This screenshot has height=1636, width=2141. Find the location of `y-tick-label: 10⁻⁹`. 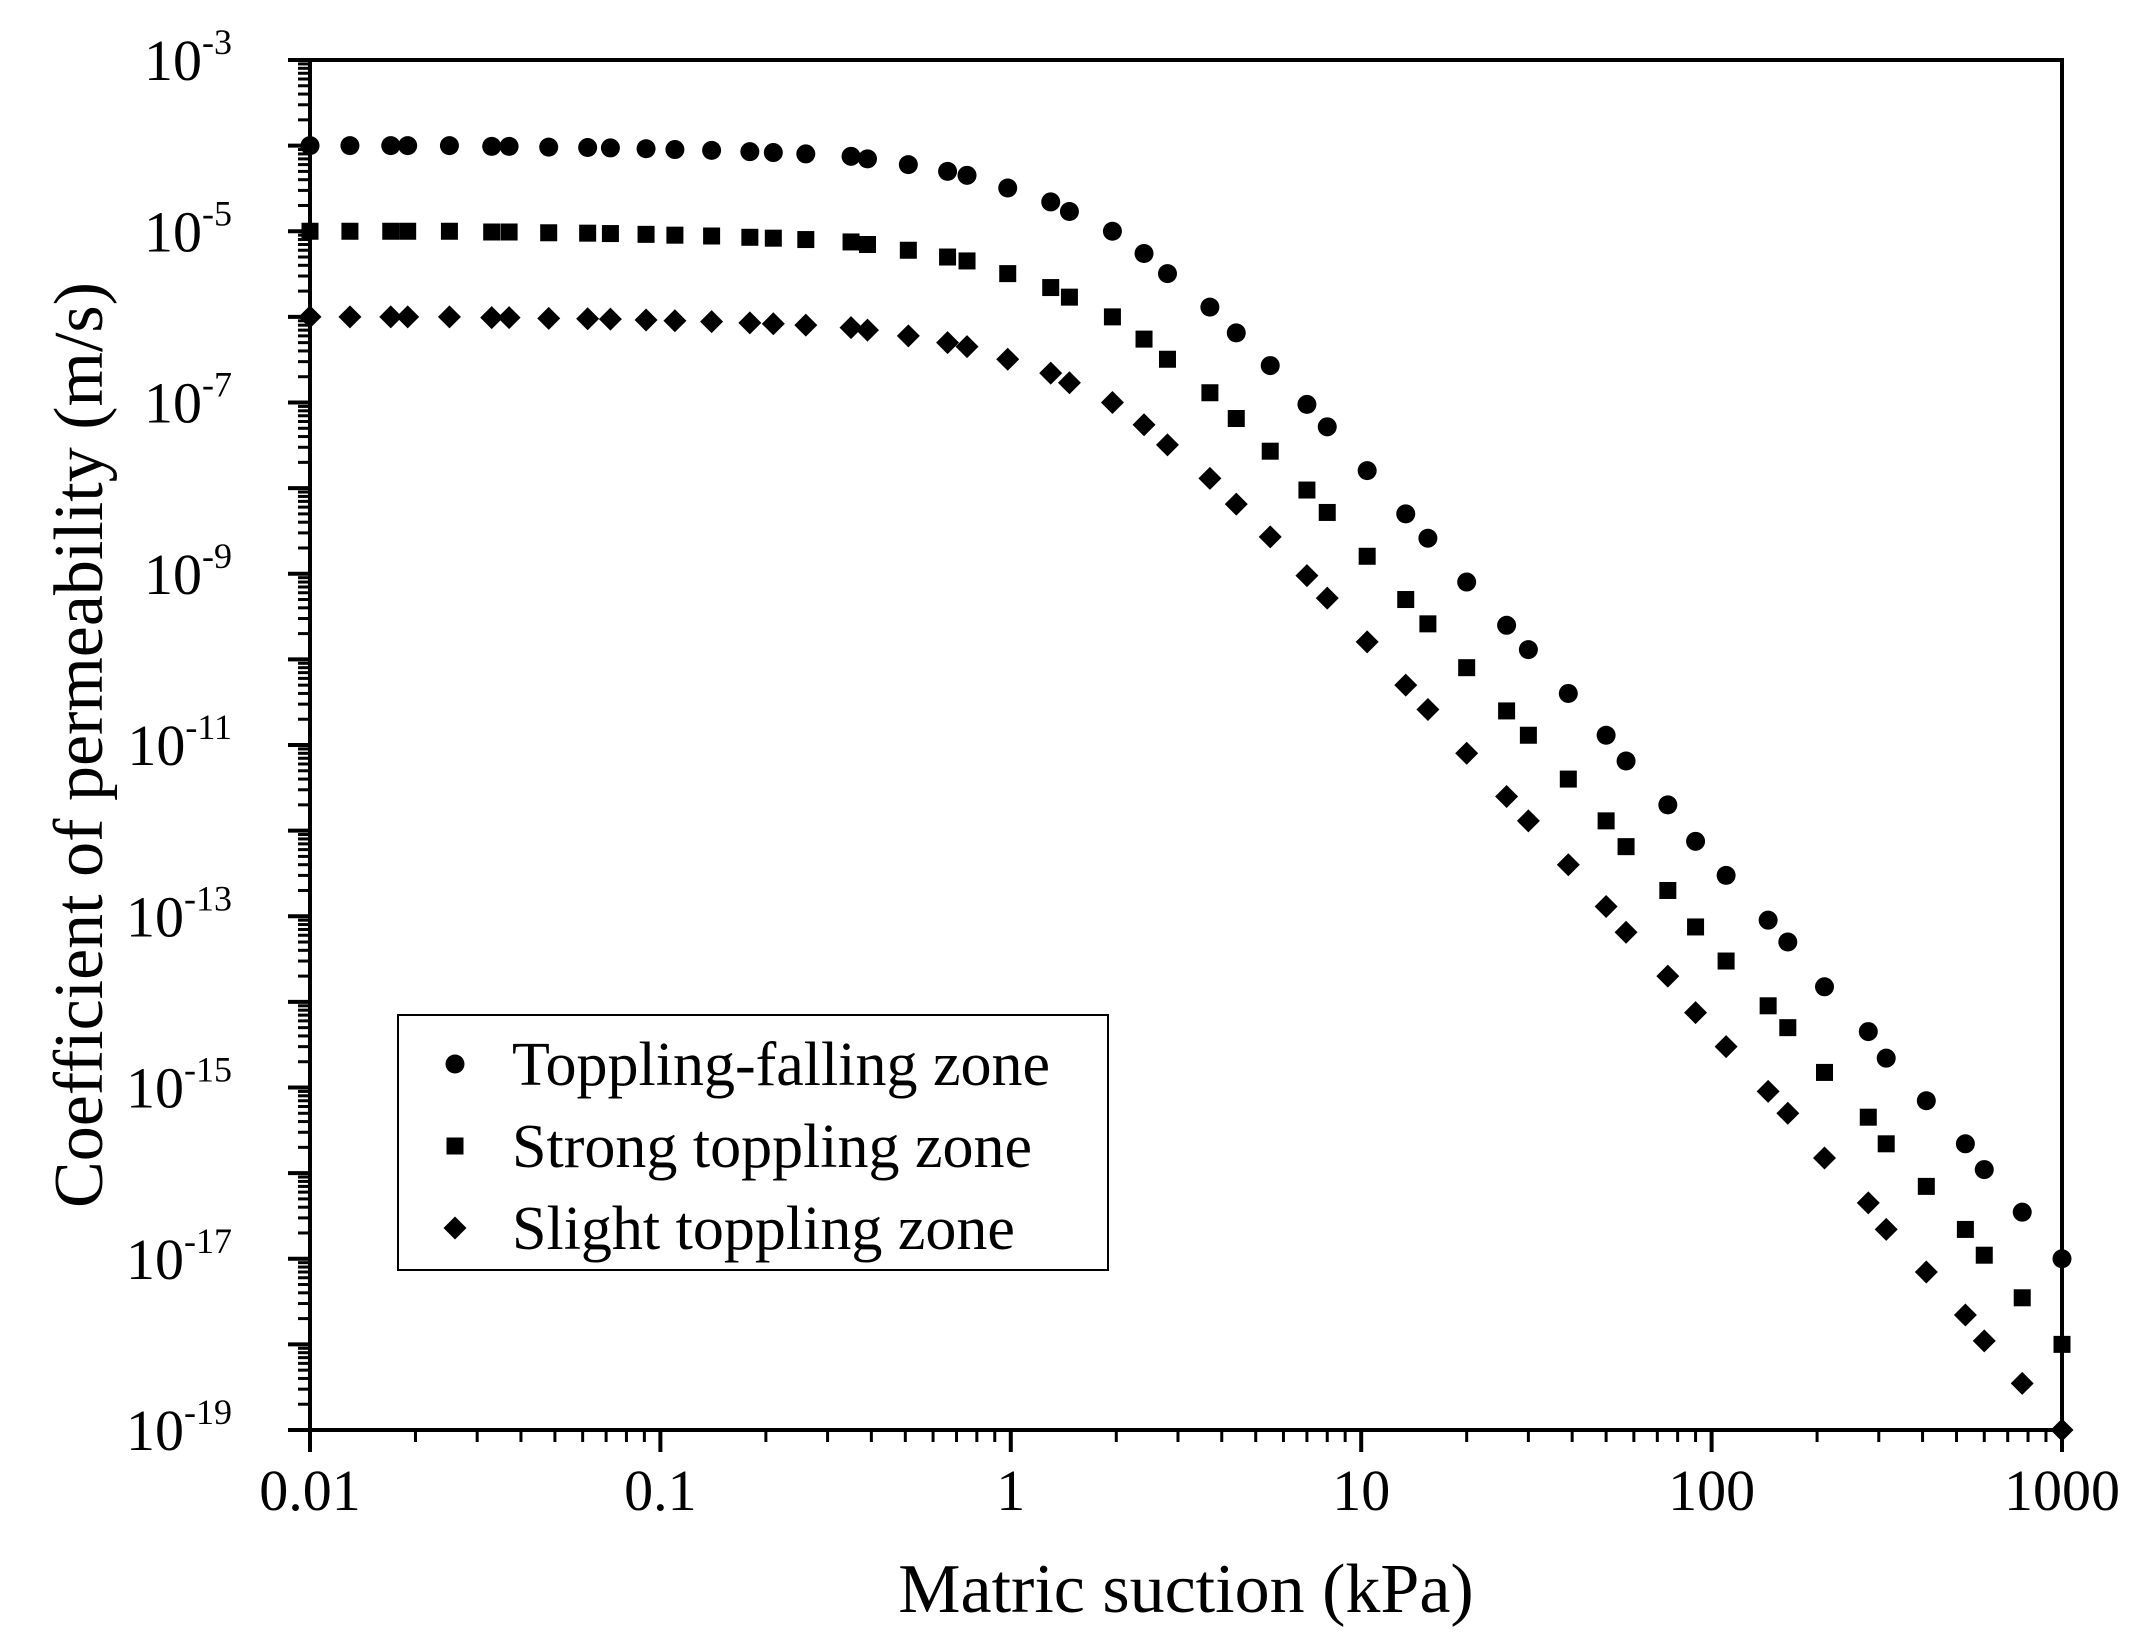

y-tick-label: 10⁻⁹ is located at coordinates (188, 571).